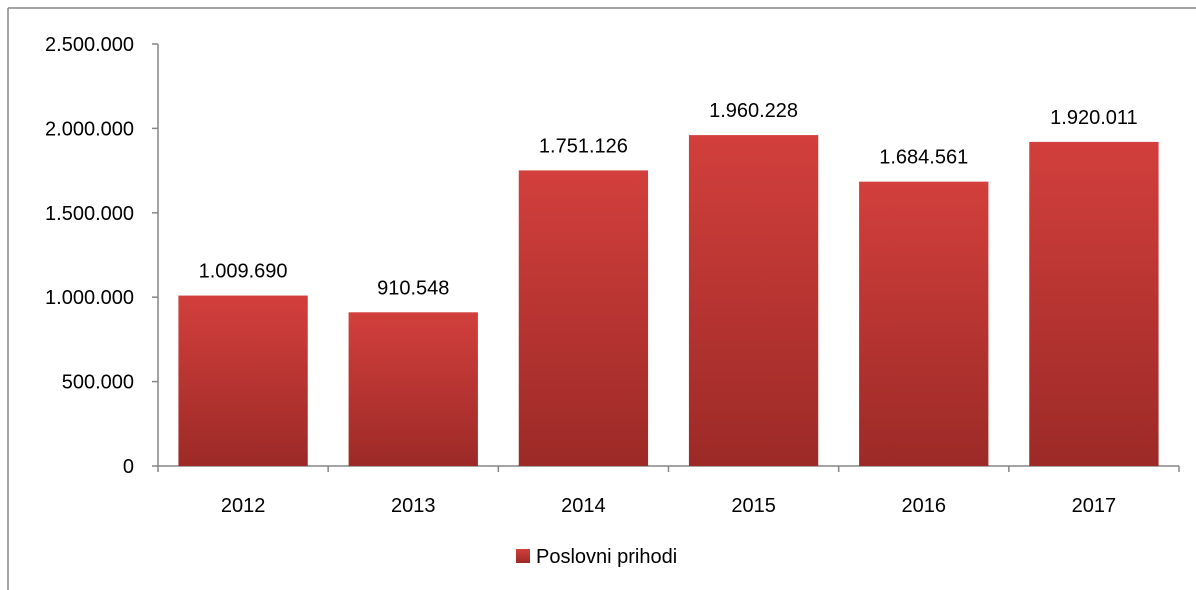 Image resolution: width=1196 pixels, height=590 pixels. I want to click on x-tick-label: 2017, so click(1094, 506).